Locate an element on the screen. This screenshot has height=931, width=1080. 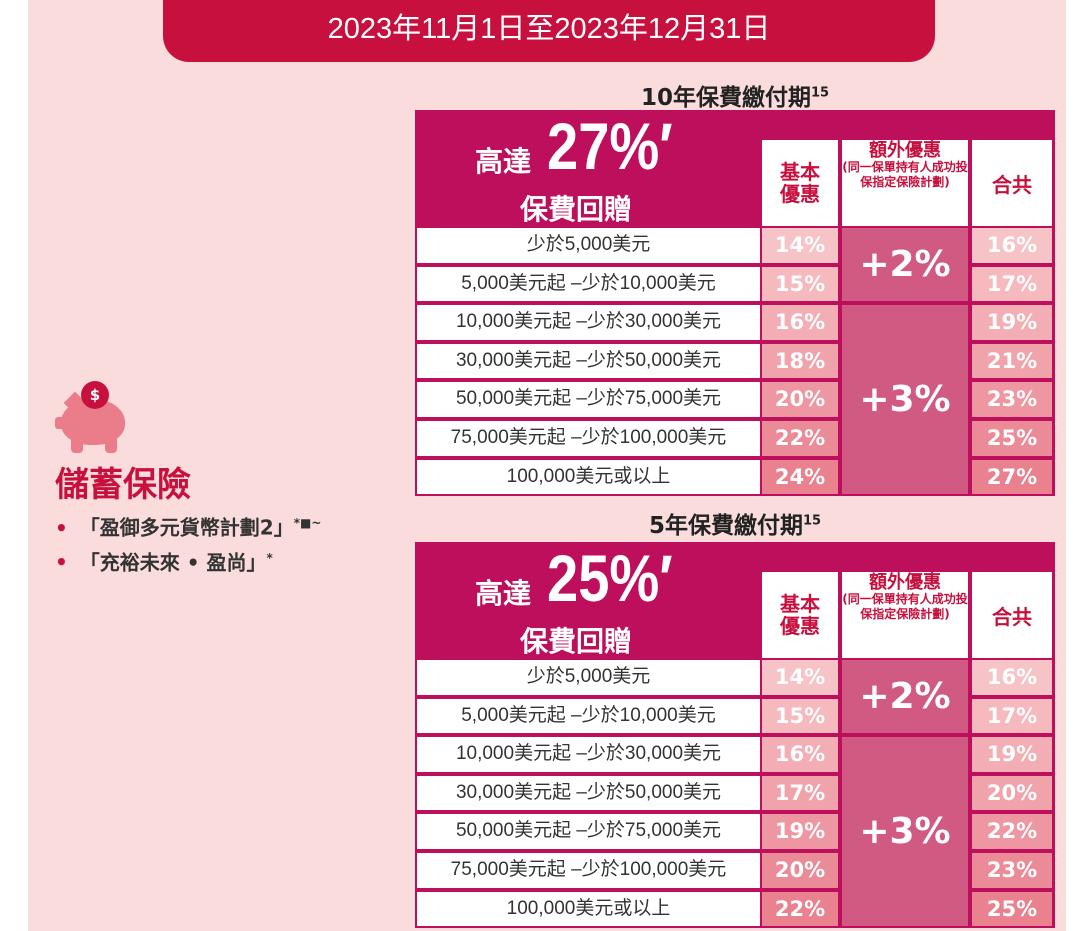
table-row: 75,000美元起 –少於100,000美元 22% 25% is located at coordinates (735, 438).